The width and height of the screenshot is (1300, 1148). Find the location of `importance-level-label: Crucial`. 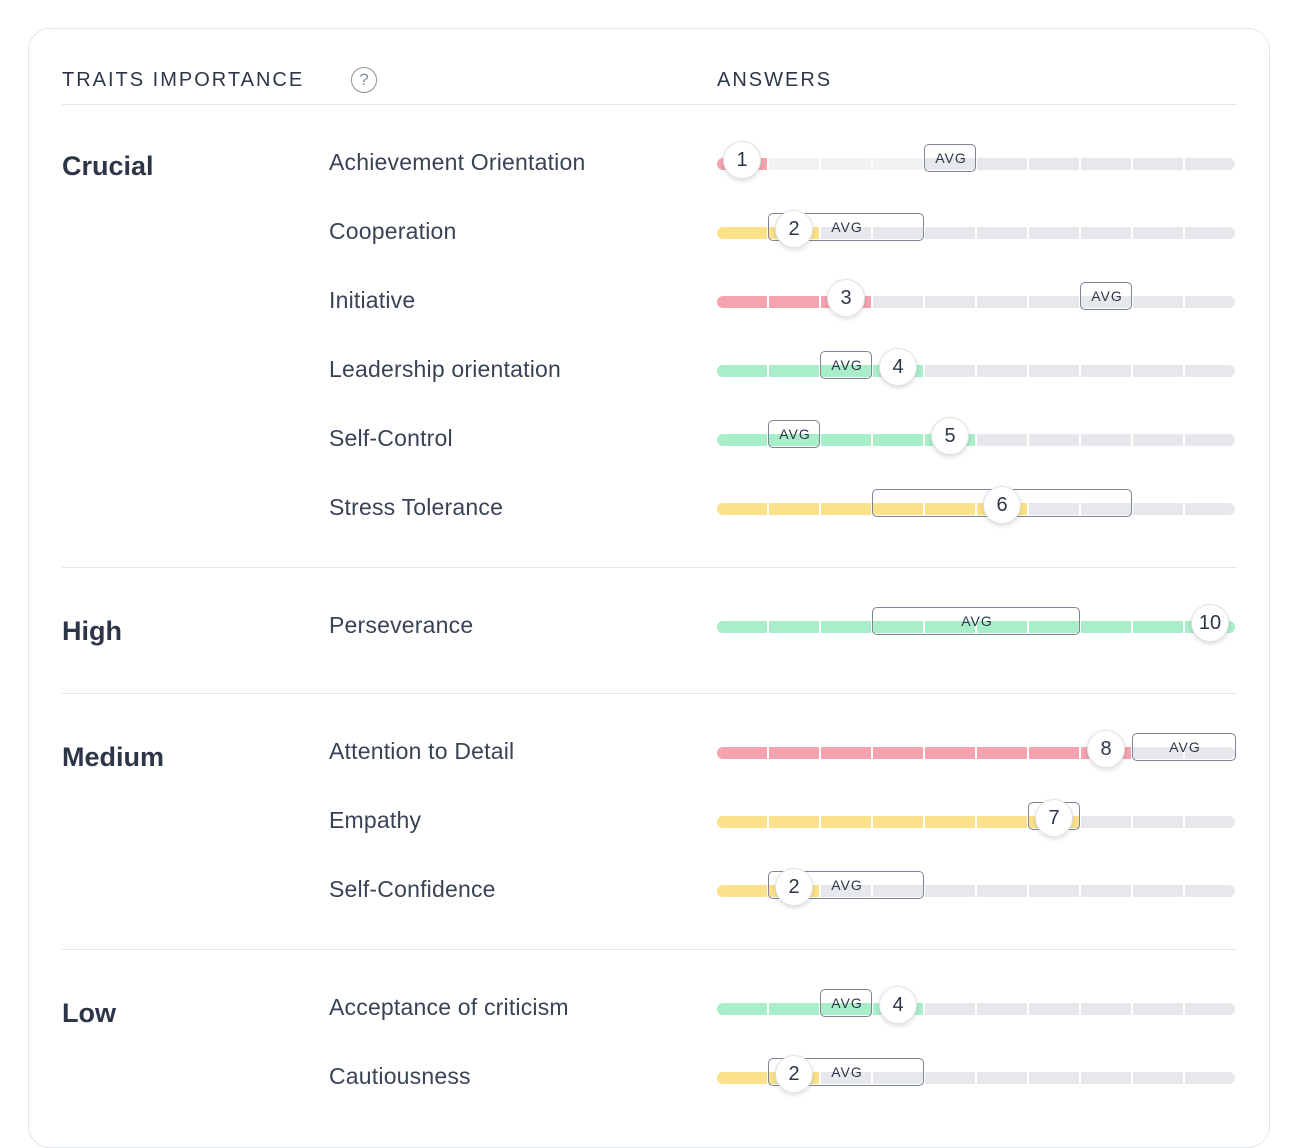

importance-level-label: Crucial is located at coordinates (108, 166).